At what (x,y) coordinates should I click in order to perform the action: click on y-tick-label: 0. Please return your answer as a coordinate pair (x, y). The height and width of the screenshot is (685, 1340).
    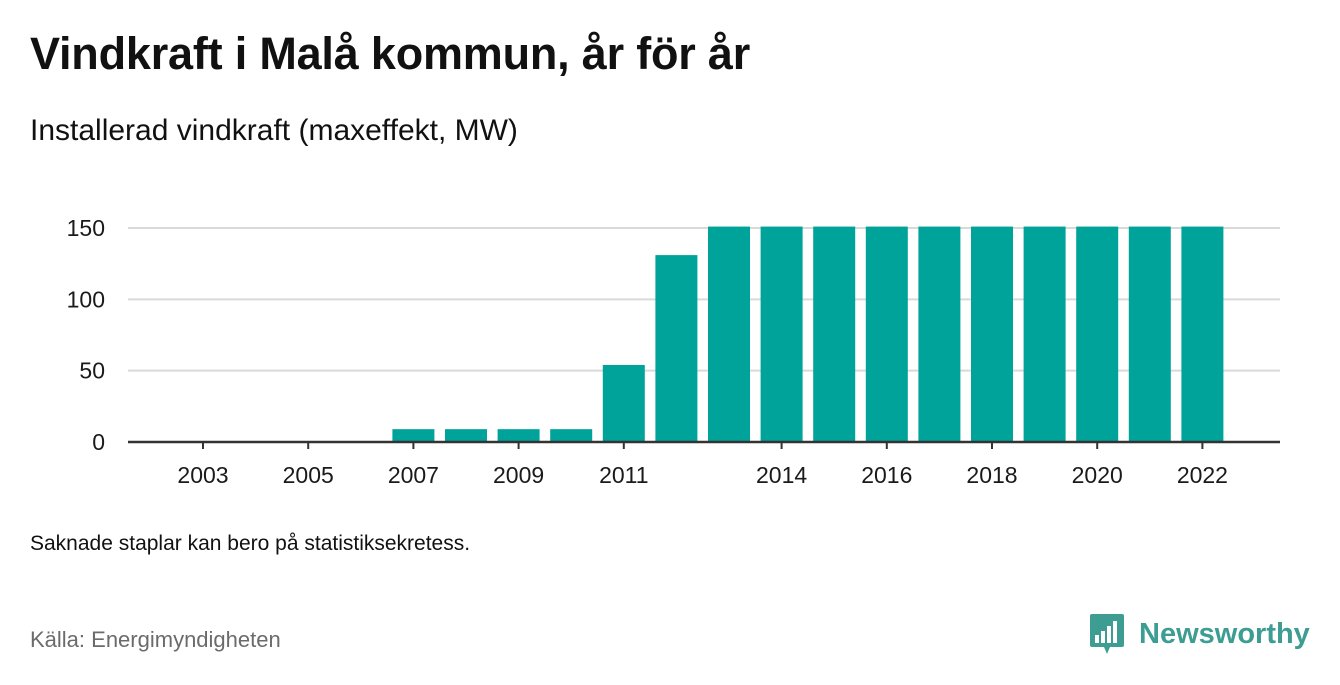
    Looking at the image, I should click on (98, 442).